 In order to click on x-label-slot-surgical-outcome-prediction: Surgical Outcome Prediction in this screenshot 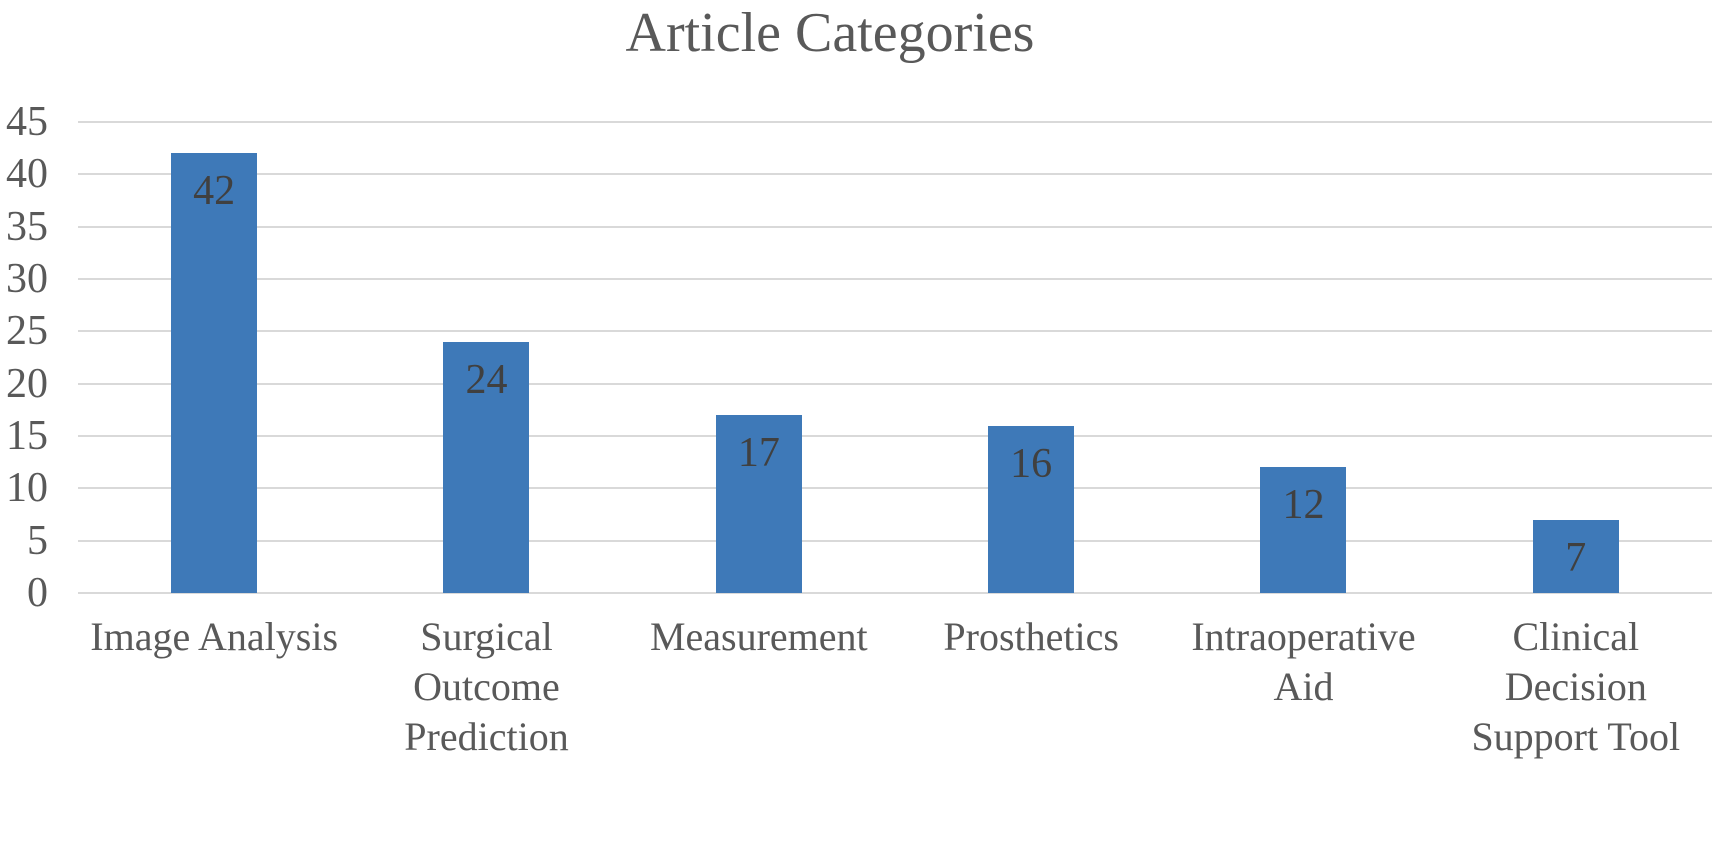, I will do `click(486, 687)`.